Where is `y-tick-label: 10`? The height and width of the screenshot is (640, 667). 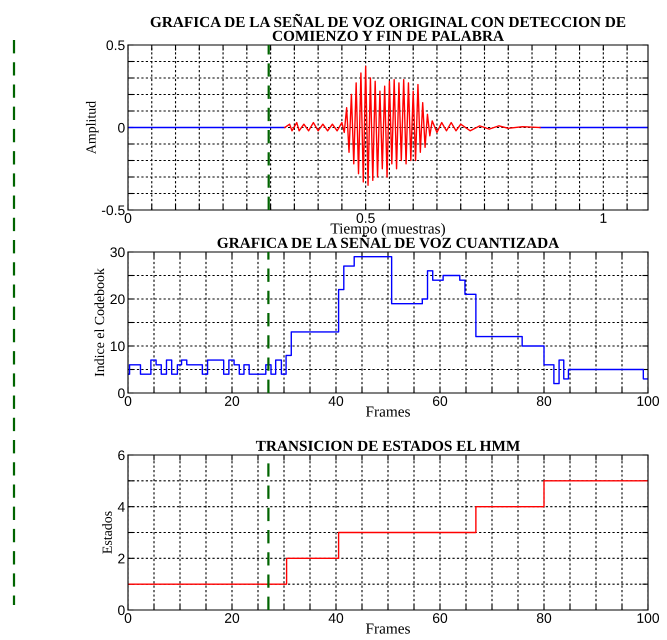
y-tick-label: 10 is located at coordinates (117, 346).